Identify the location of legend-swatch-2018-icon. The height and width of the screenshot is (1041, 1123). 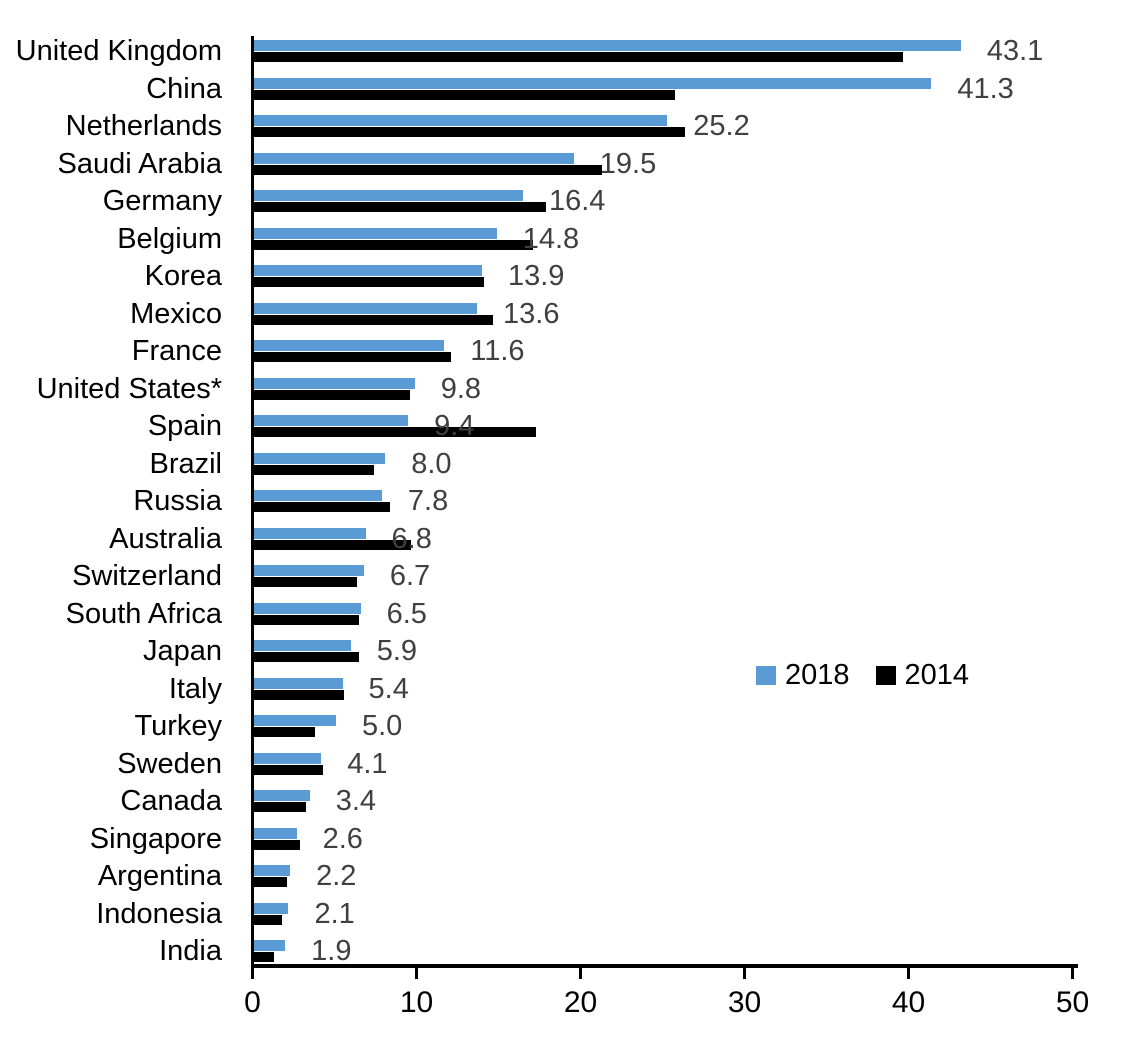
(766, 675).